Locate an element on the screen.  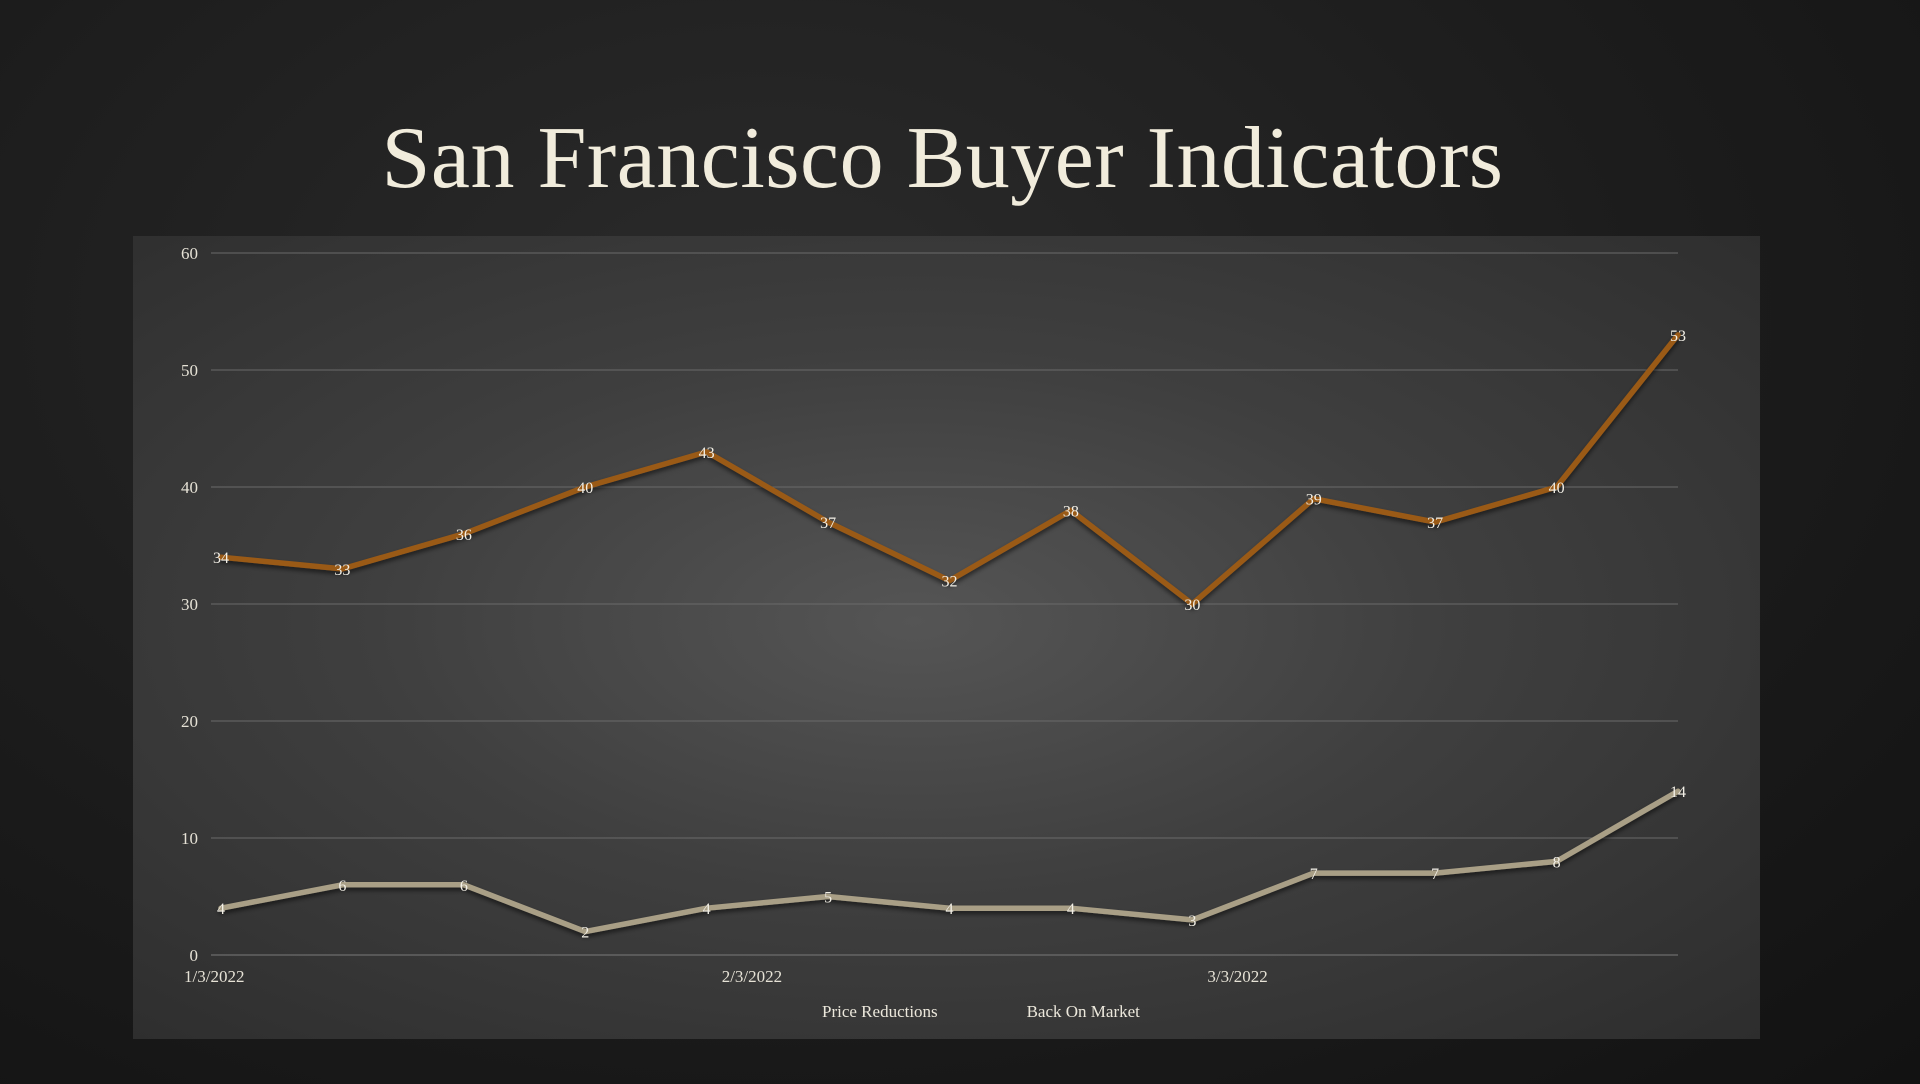
y-axis: 0 10 20 30 40 50 60 is located at coordinates (189, 604).